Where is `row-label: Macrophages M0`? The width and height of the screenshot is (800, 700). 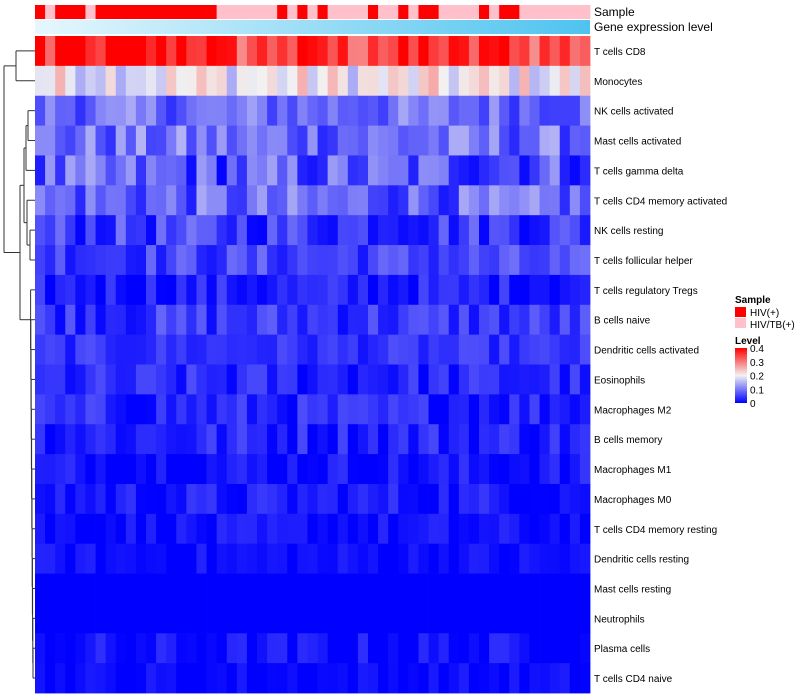
row-label: Macrophages M0 is located at coordinates (633, 500).